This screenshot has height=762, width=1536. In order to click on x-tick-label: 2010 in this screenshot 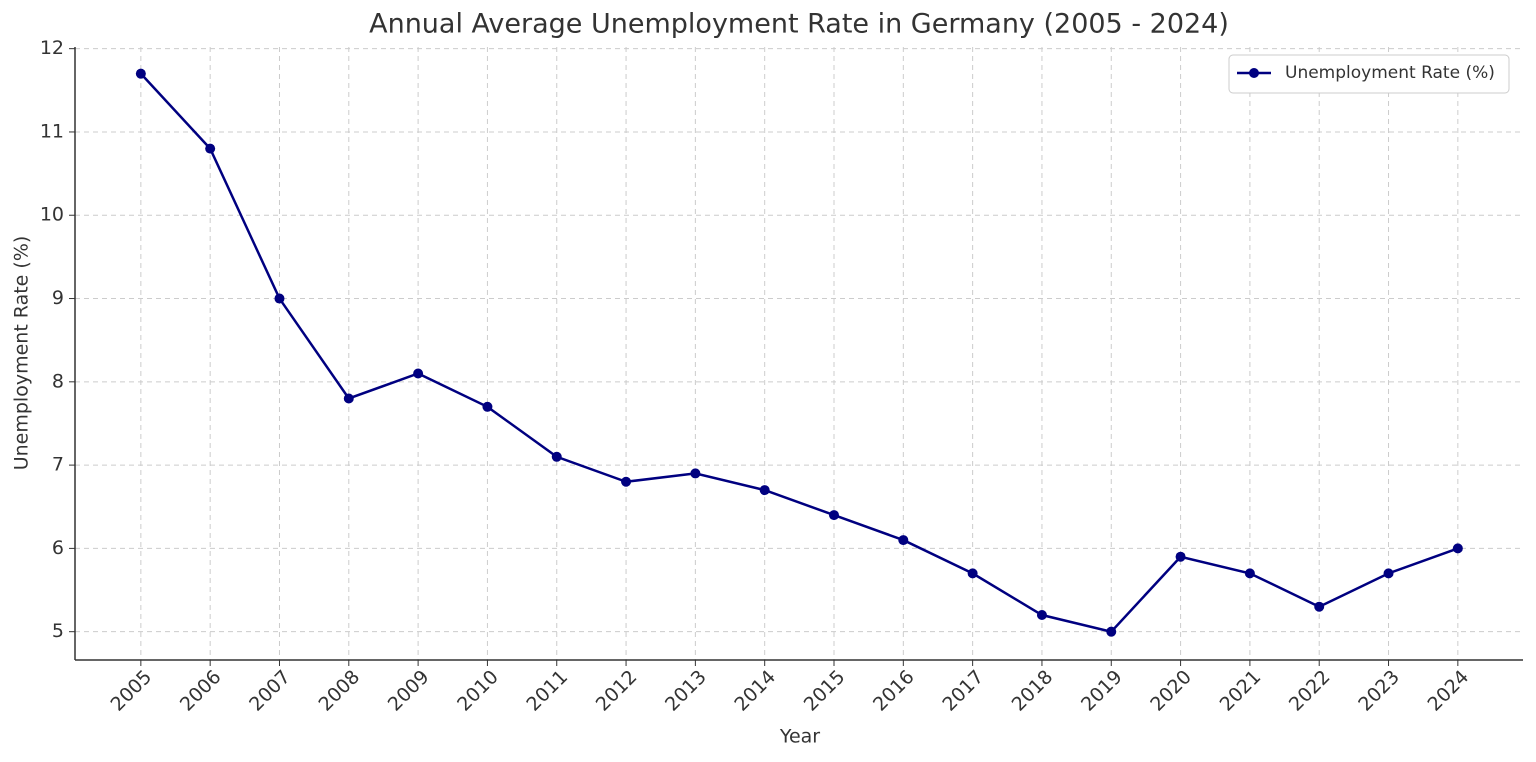, I will do `click(478, 691)`.